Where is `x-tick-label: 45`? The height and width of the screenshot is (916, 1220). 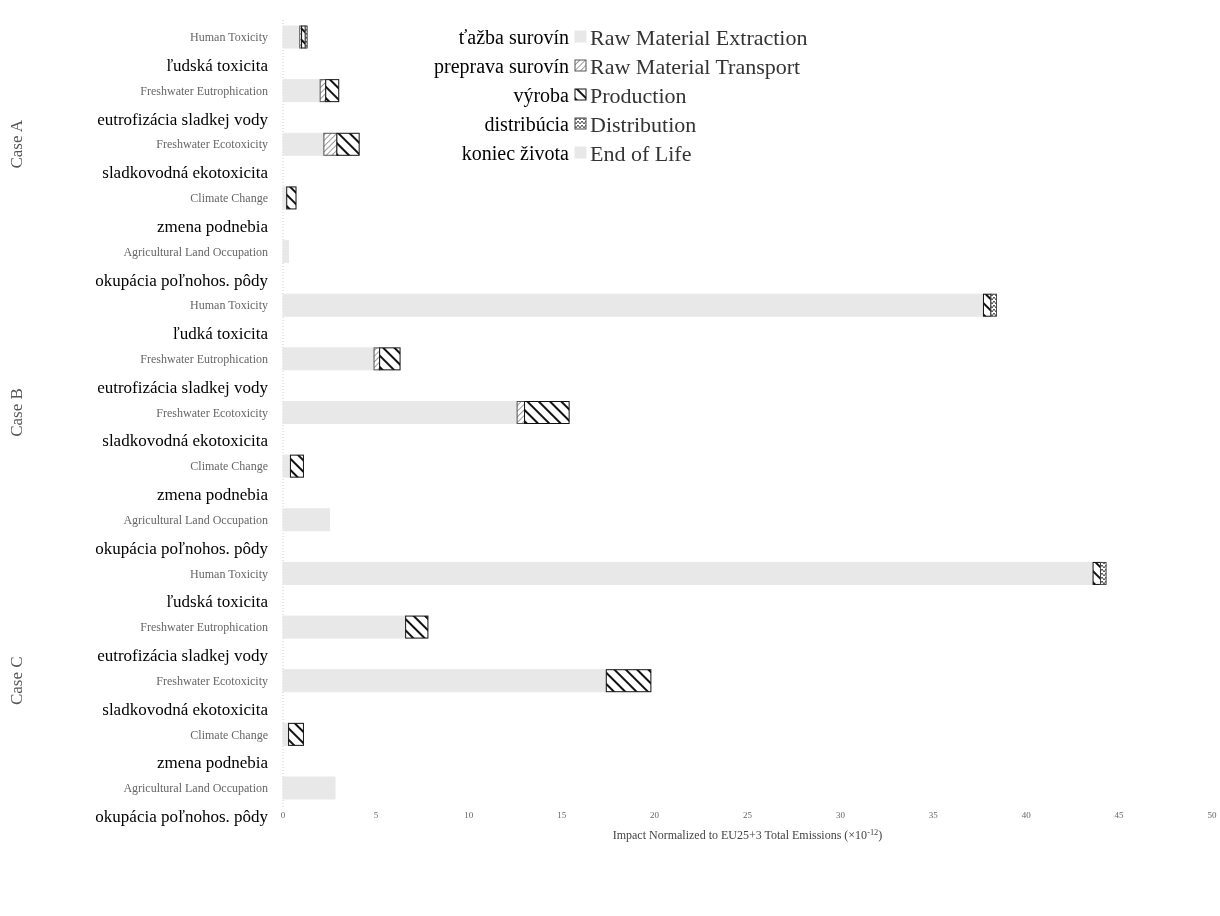 x-tick-label: 45 is located at coordinates (1119, 815).